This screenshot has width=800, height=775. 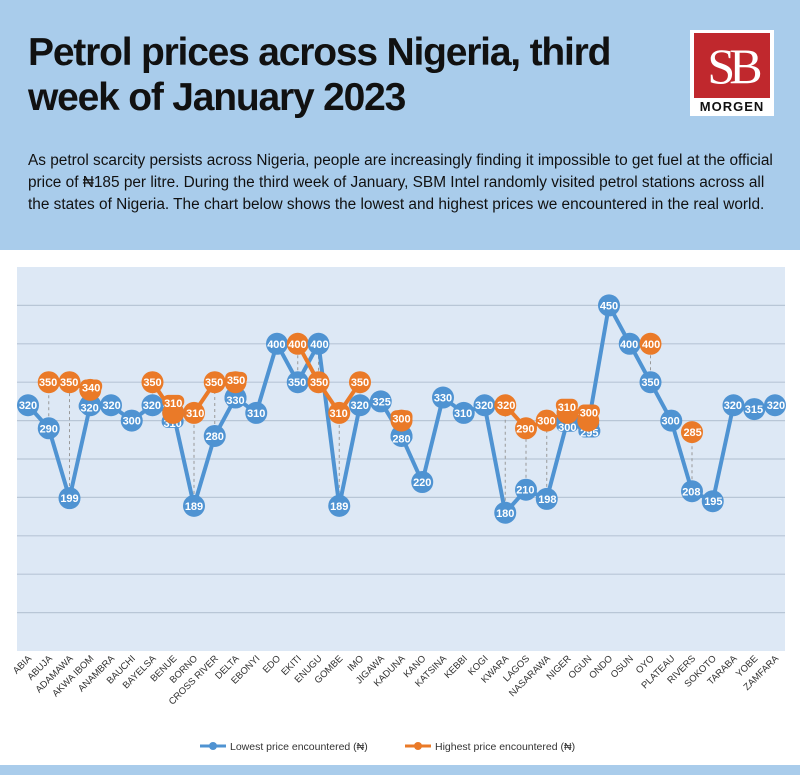 I want to click on data-label: 220, so click(x=422, y=483).